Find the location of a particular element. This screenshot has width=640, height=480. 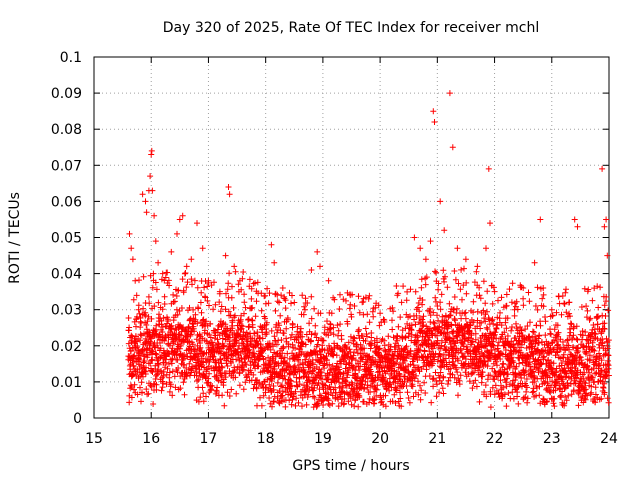

y-tick-labels: 0 0.01 0.02 0.03 0.04 0.05 0.06 0.07 0.08 0.09 0.1 is located at coordinates (66, 238).